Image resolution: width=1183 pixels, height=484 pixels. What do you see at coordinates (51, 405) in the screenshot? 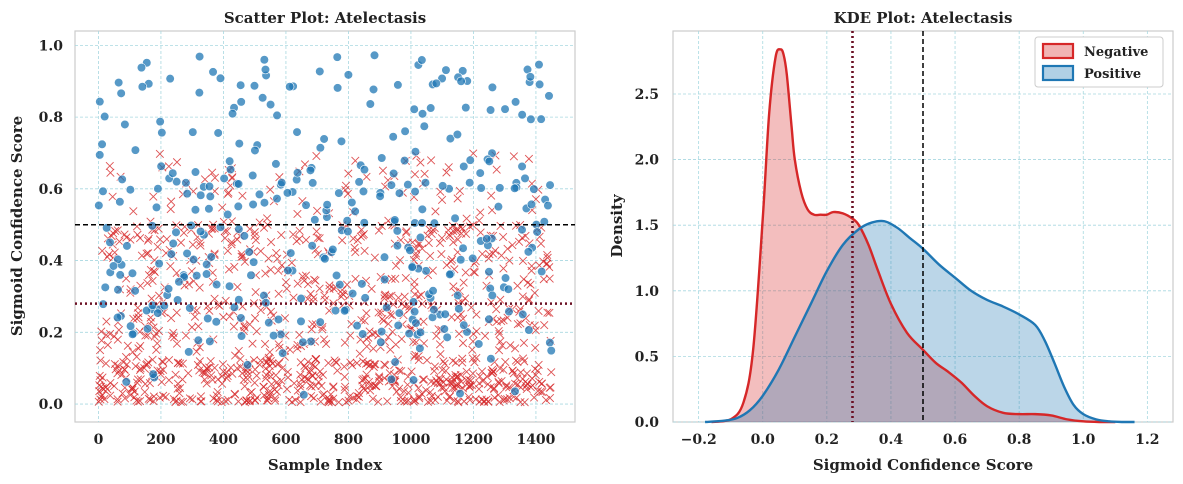
I see `y-tick-label: 0.0` at bounding box center [51, 405].